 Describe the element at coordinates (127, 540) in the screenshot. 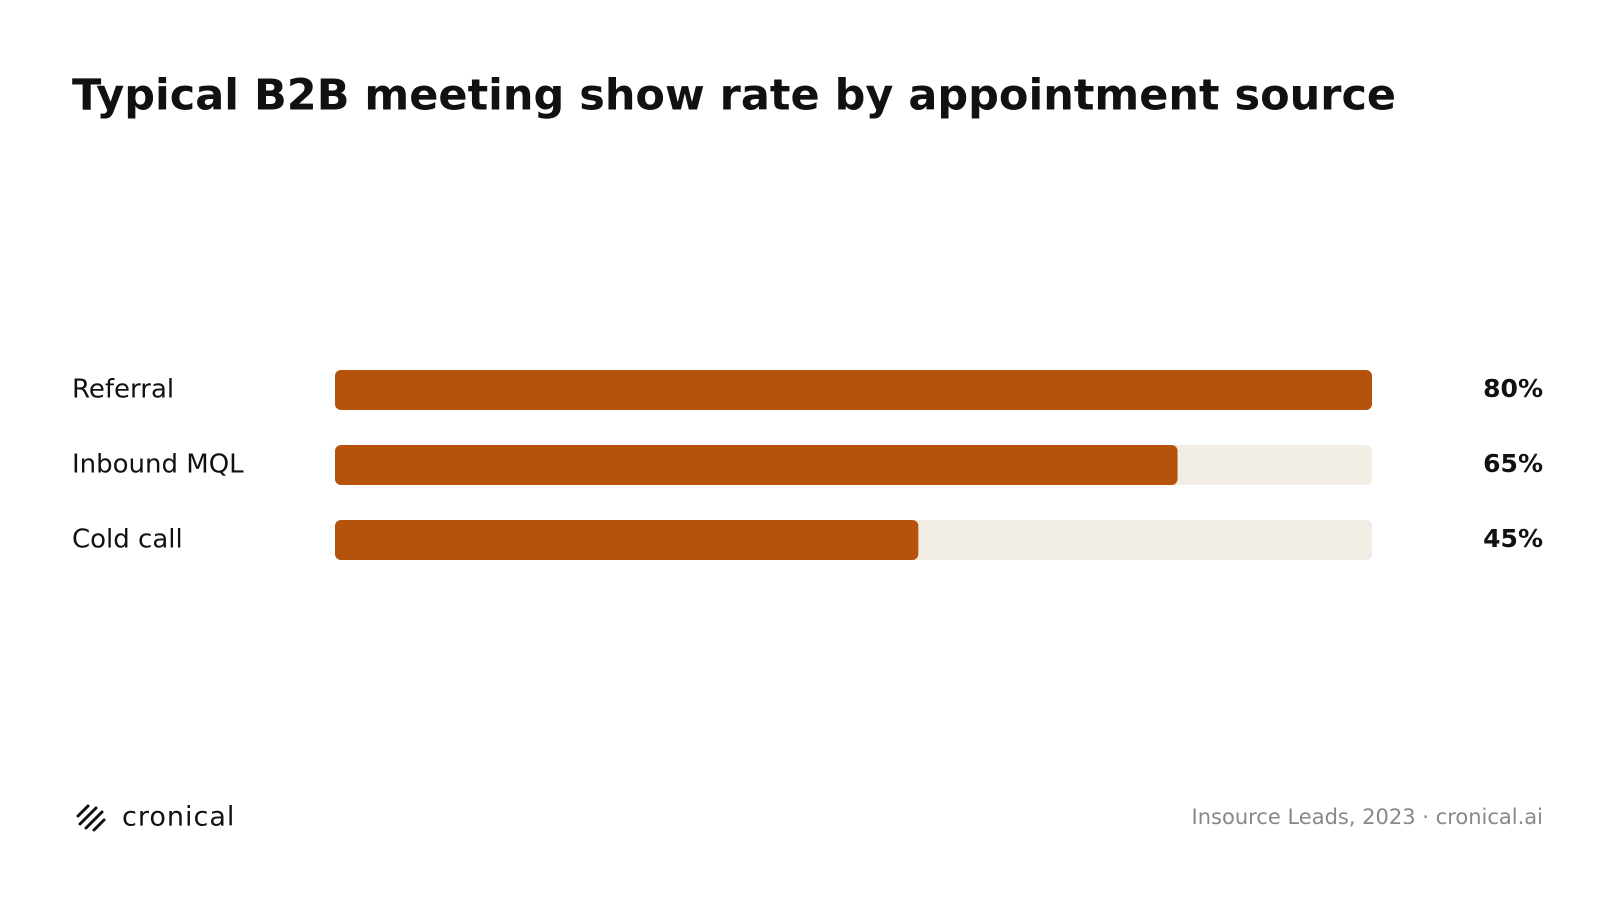

I see `category-label: Cold call` at that location.